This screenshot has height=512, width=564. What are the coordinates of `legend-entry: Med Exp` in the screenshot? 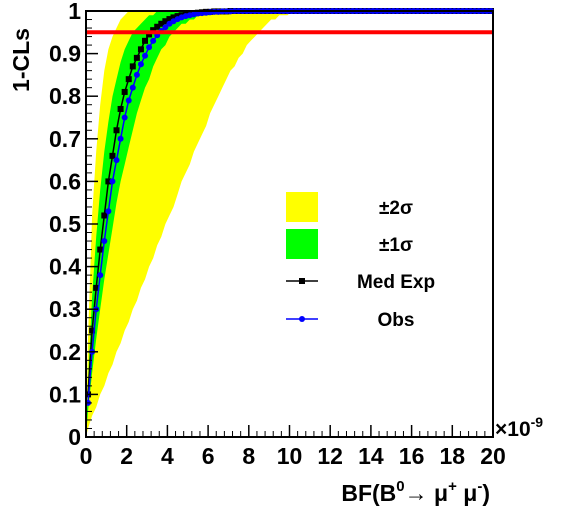 It's located at (360, 282).